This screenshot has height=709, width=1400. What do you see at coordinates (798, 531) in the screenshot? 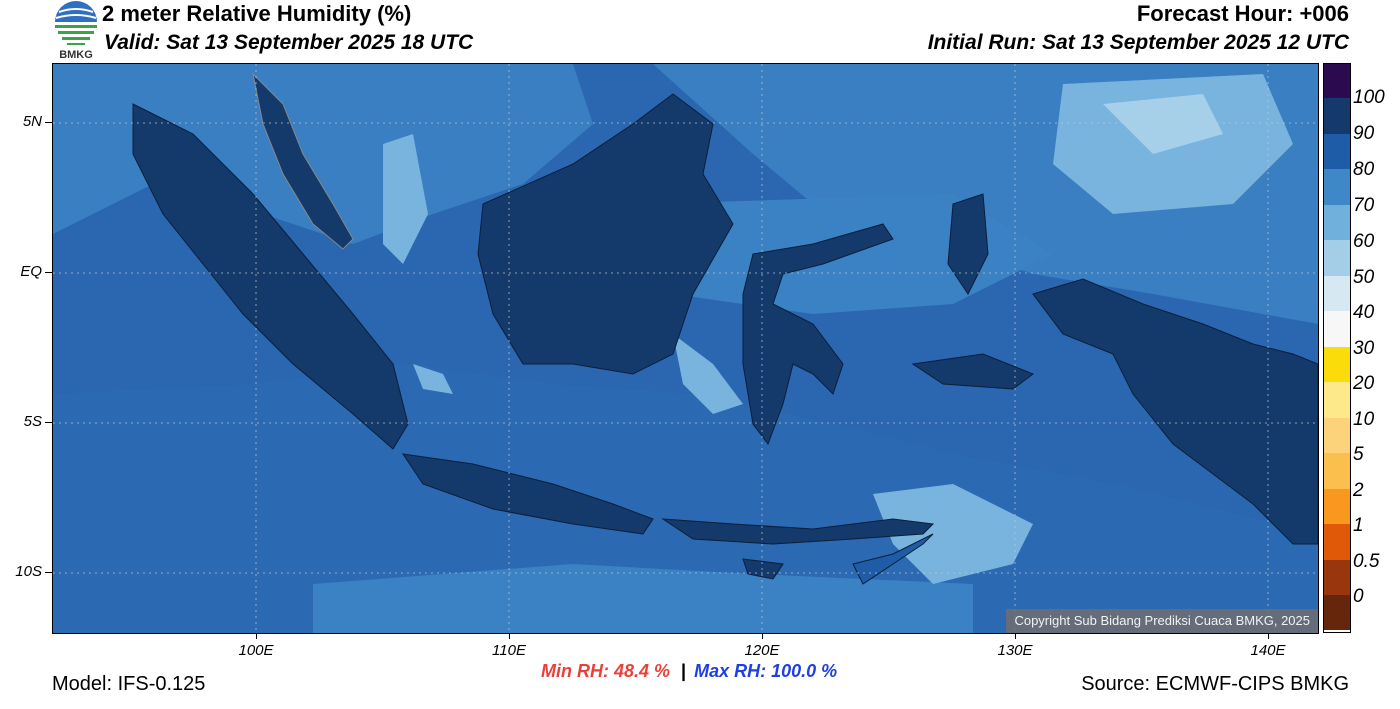
I see `lesser-sunda-islands` at bounding box center [798, 531].